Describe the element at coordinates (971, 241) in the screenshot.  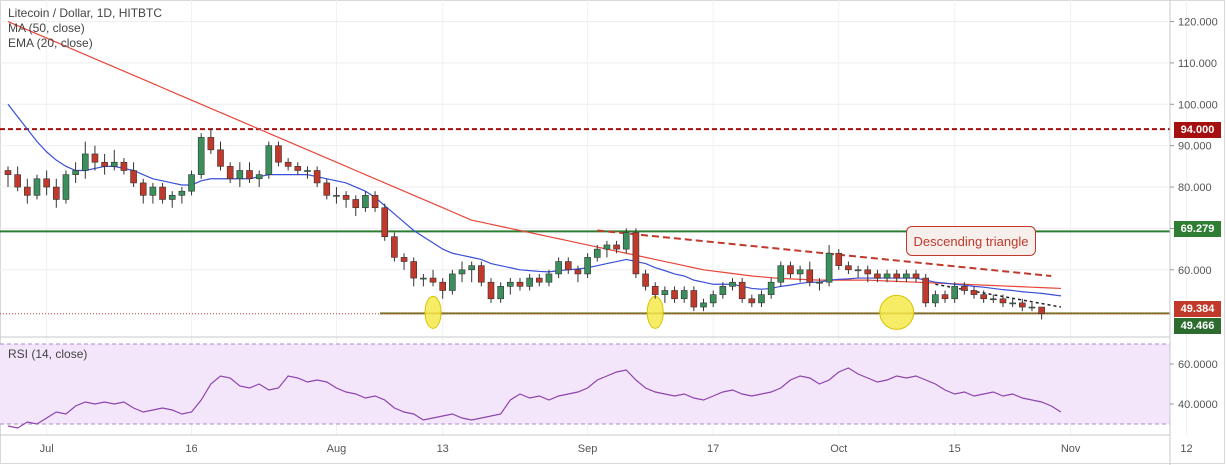
I see `descending-triangle-label: Descending triangle` at that location.